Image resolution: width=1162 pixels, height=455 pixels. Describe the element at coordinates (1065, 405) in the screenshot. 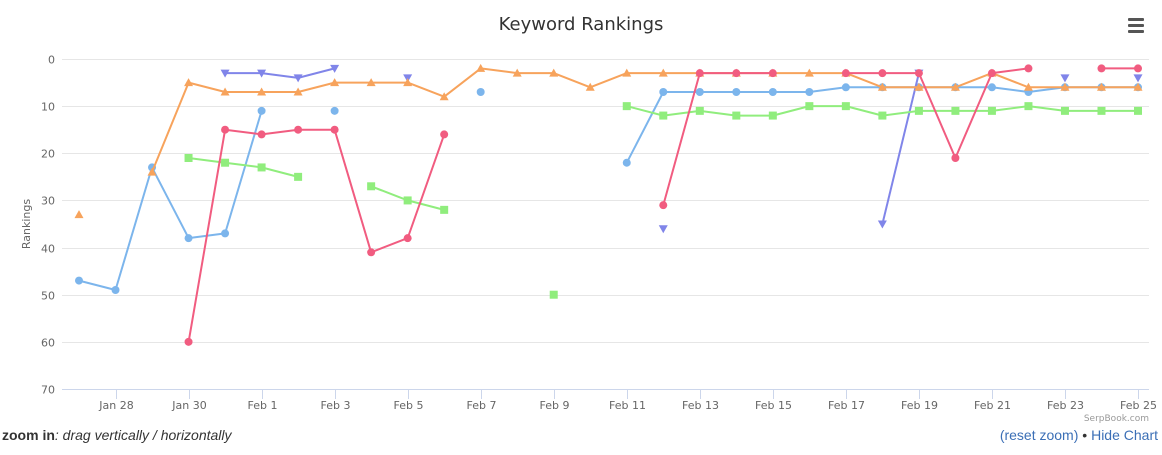

I see `x-tick-label: Feb 23` at that location.